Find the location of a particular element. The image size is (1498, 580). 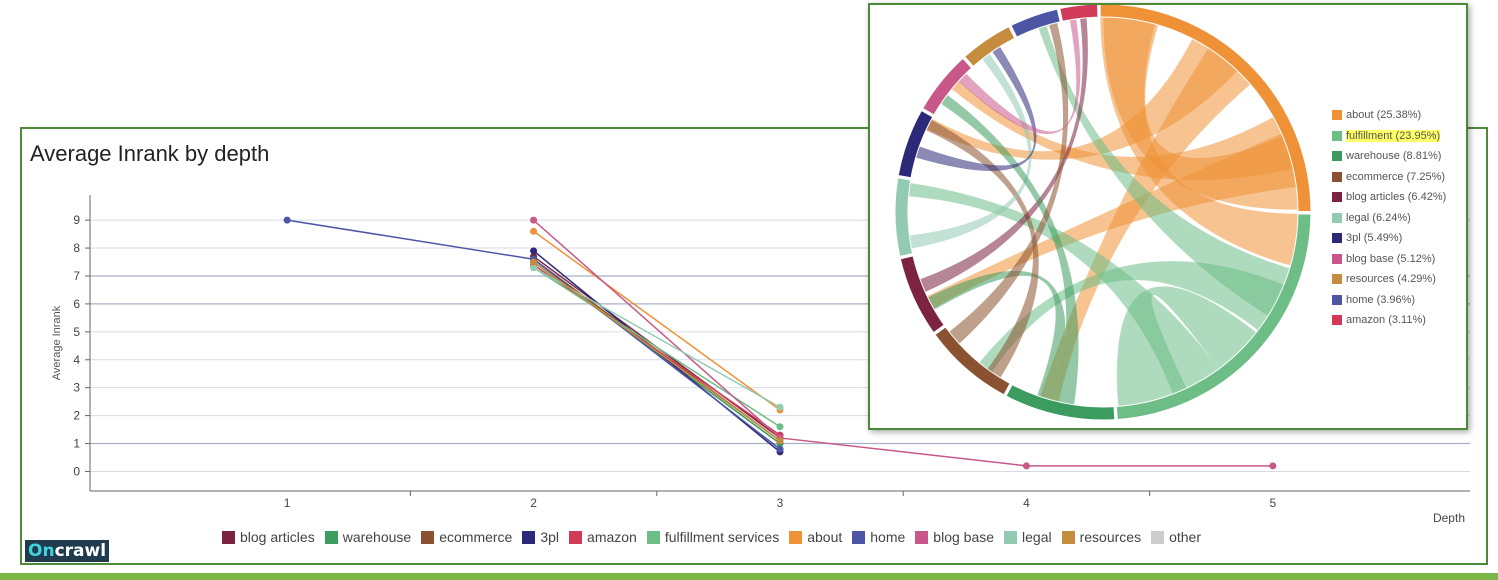

legend-item: fulfillment services is located at coordinates (712, 537).